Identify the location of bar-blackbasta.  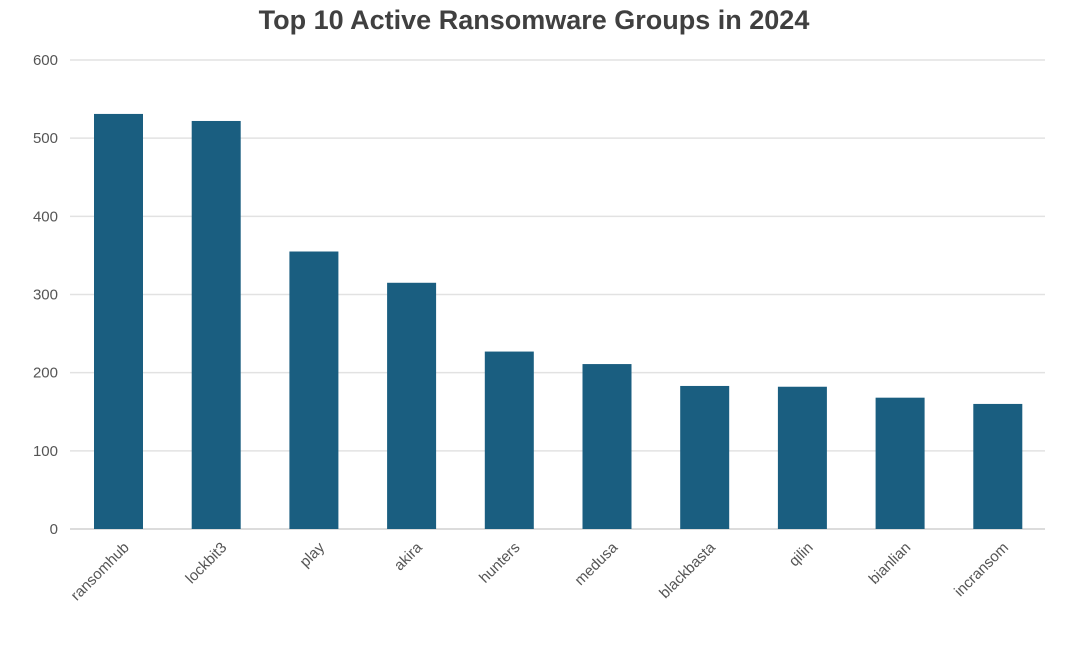
(705, 457).